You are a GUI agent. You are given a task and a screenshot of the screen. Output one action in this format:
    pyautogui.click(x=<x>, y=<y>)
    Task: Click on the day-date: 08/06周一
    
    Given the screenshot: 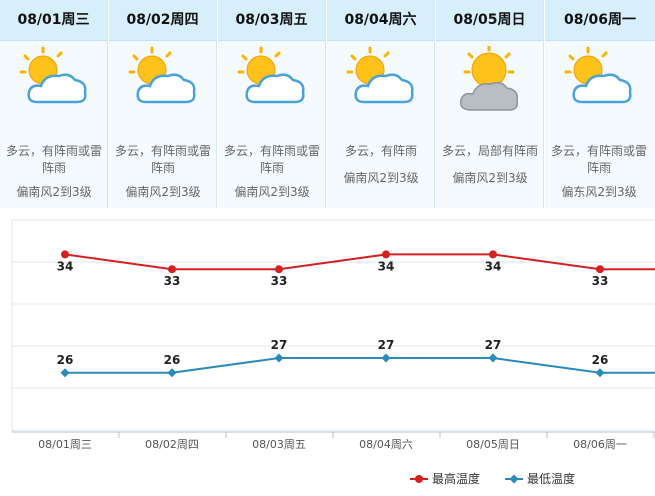 What is the action you would take?
    pyautogui.click(x=600, y=20)
    